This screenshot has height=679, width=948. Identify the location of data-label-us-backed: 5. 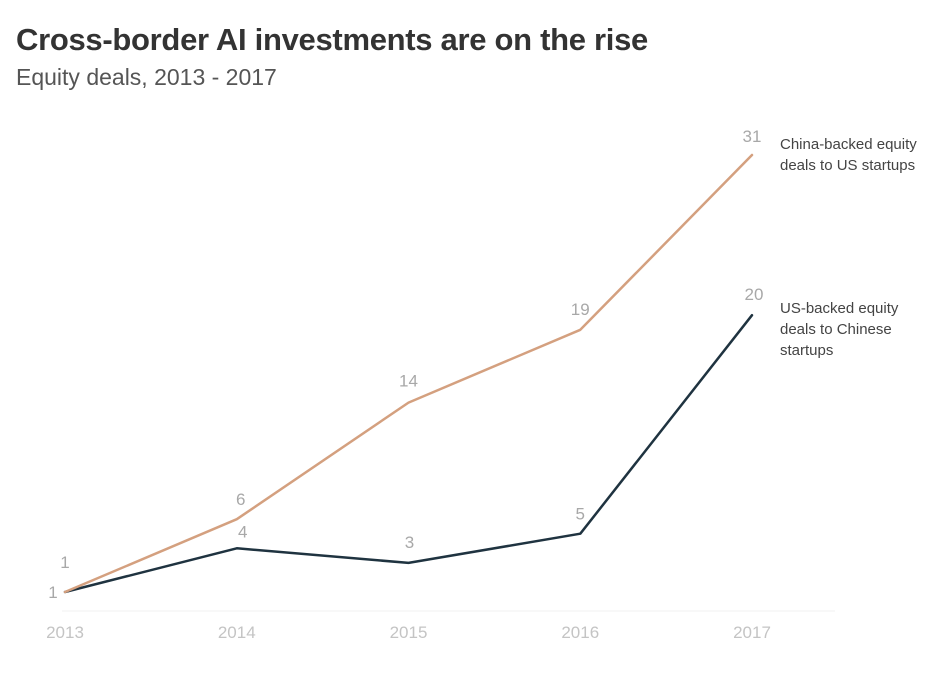
(580, 514).